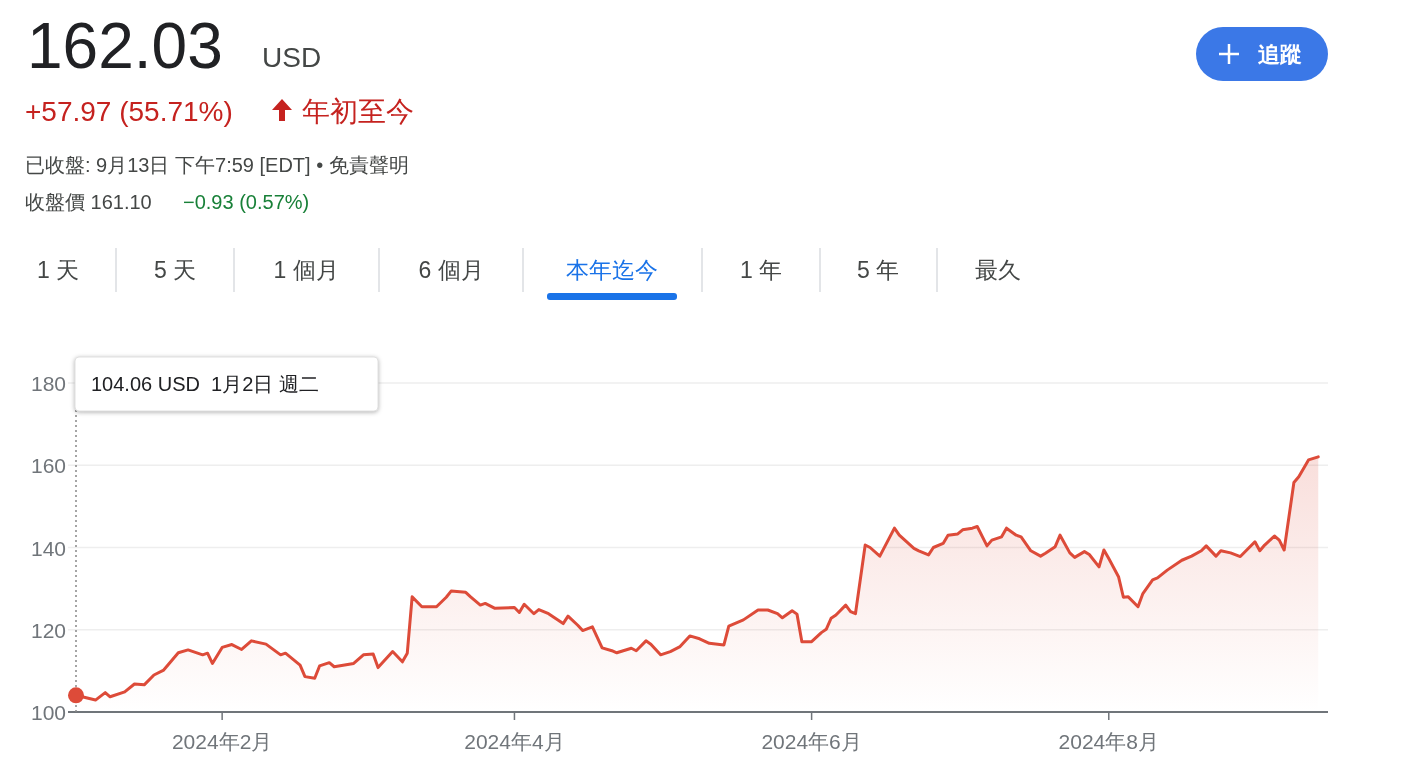 The image size is (1420, 784). Describe the element at coordinates (48, 383) in the screenshot. I see `y-tick-label: 180` at that location.